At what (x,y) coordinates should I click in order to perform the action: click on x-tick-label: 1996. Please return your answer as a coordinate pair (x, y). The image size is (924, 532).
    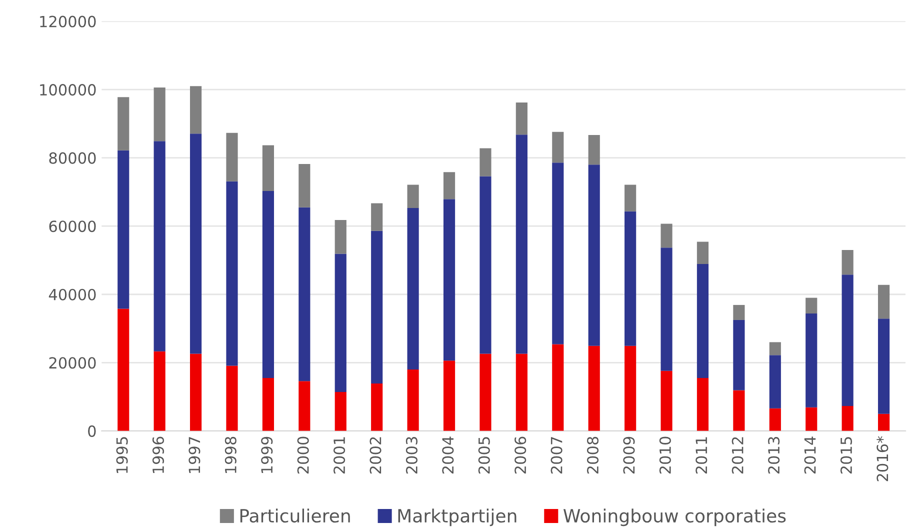
    Looking at the image, I should click on (158, 454).